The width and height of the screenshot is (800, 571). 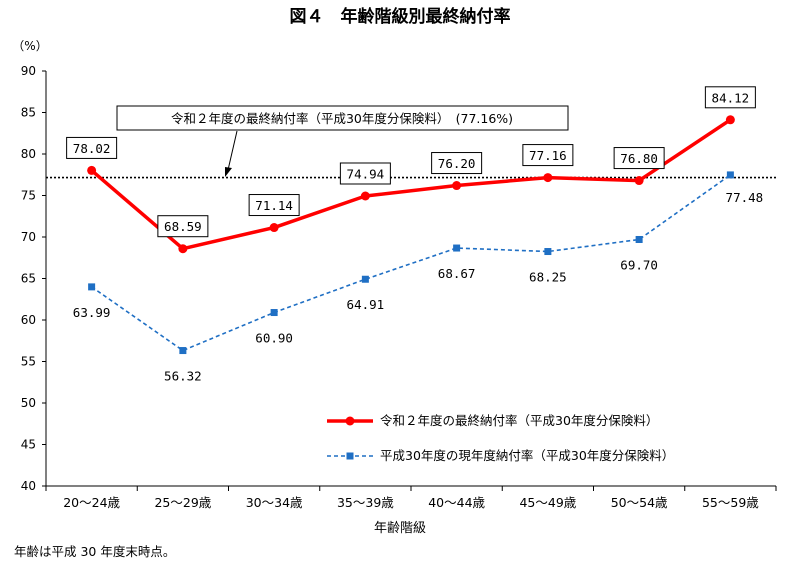 I want to click on reference-arrowhead, so click(x=228, y=172).